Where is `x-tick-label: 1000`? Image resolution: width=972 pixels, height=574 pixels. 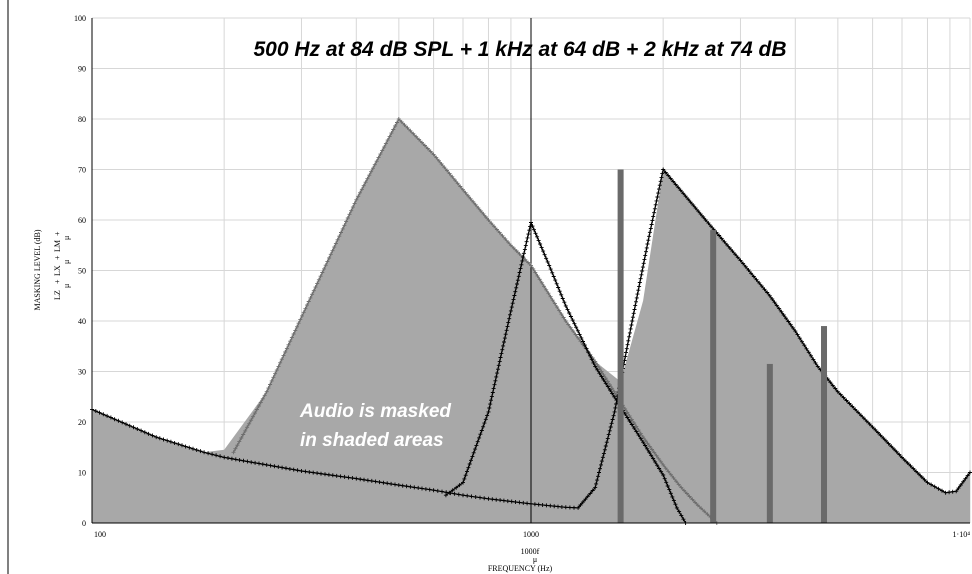
x-tick-label: 1000 is located at coordinates (531, 534).